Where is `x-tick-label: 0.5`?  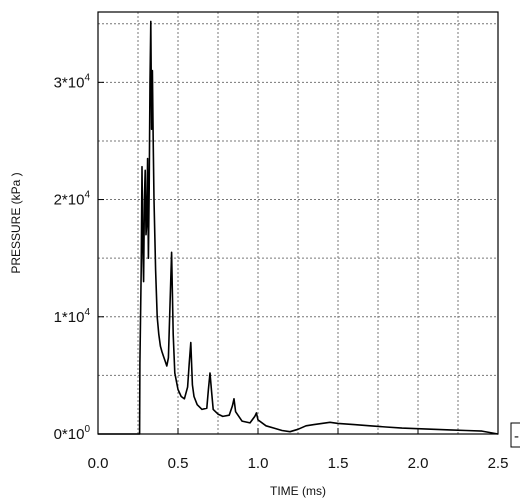
x-tick-label: 0.5 is located at coordinates (178, 463).